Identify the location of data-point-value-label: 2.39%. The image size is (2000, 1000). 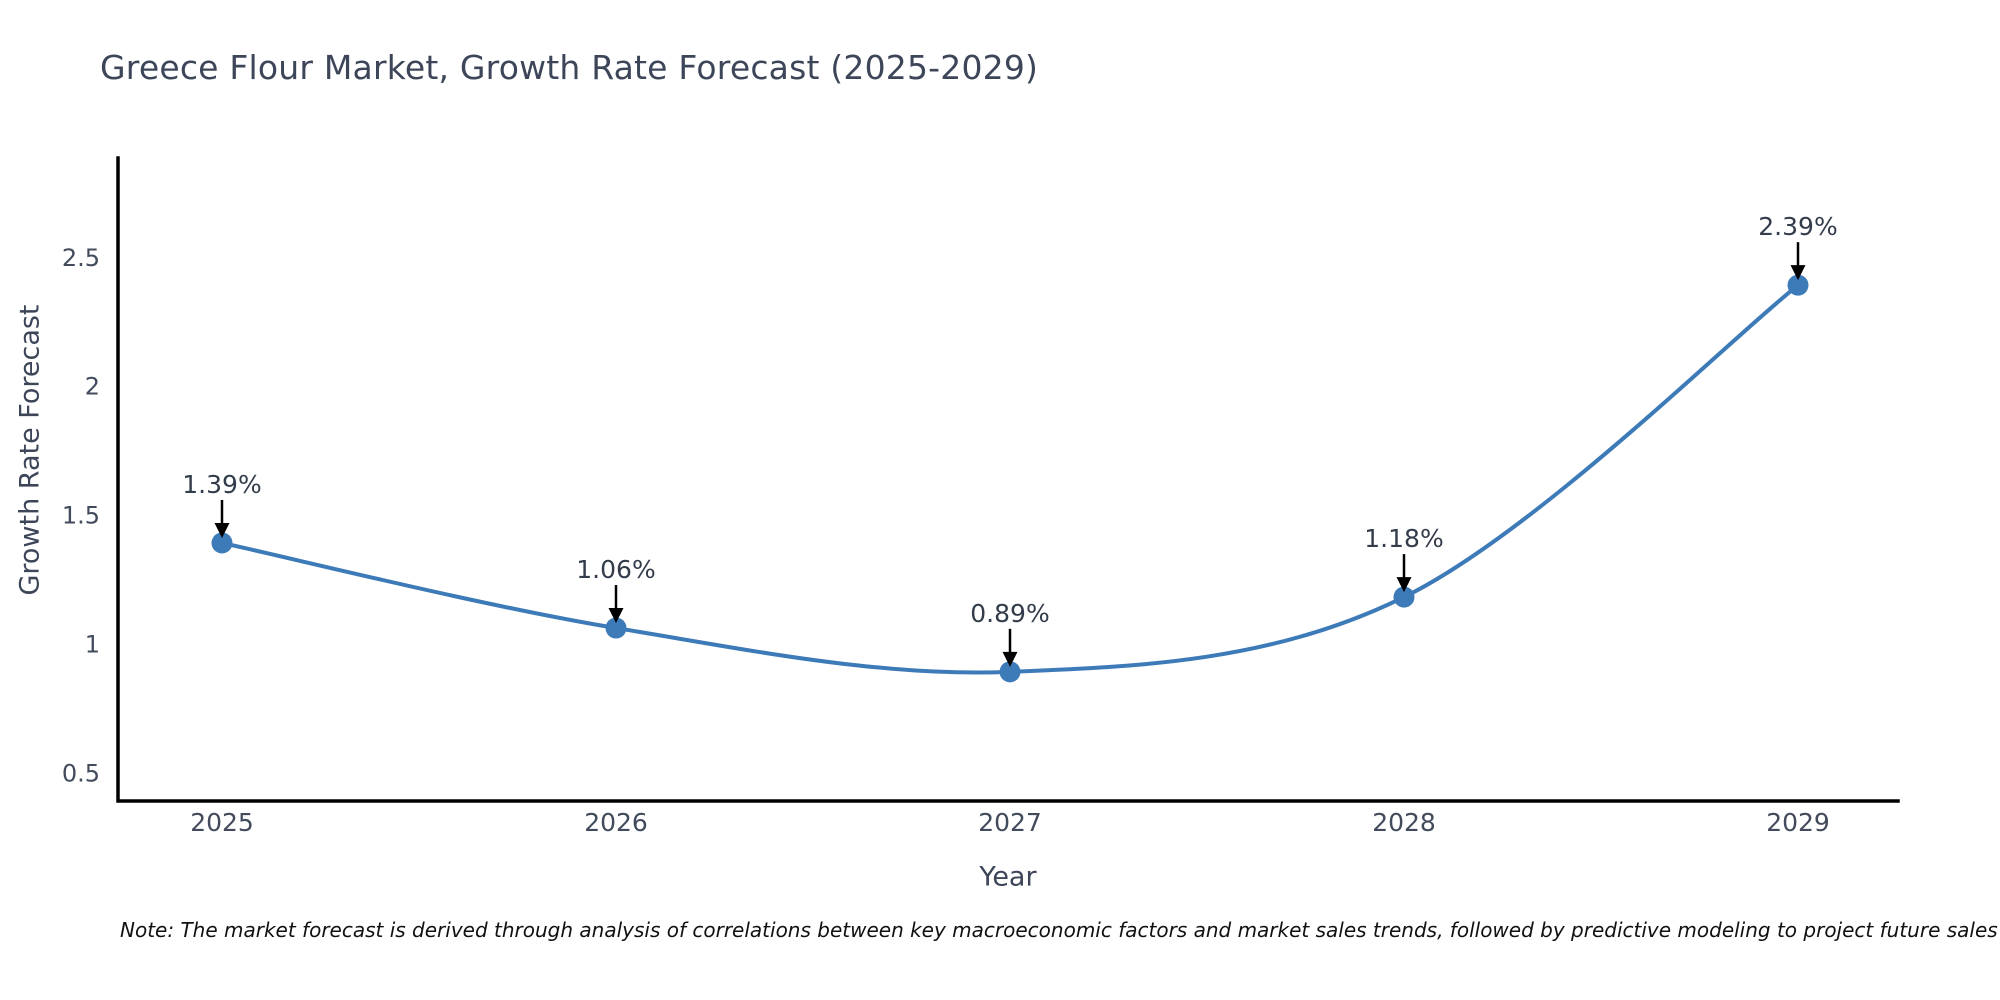
(1797, 226).